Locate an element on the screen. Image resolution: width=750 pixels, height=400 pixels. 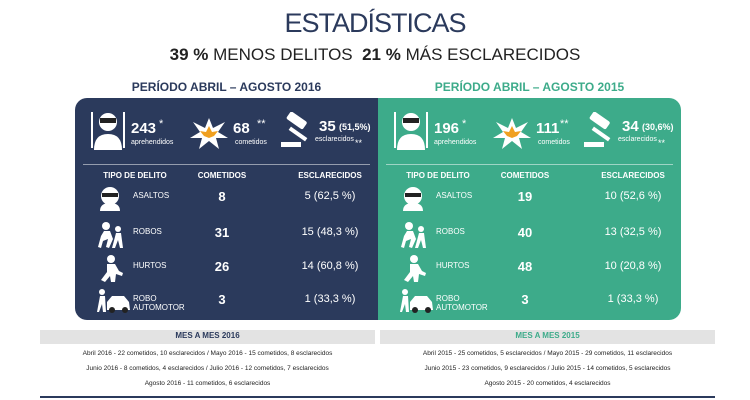
bottom-rule is located at coordinates (377, 397).